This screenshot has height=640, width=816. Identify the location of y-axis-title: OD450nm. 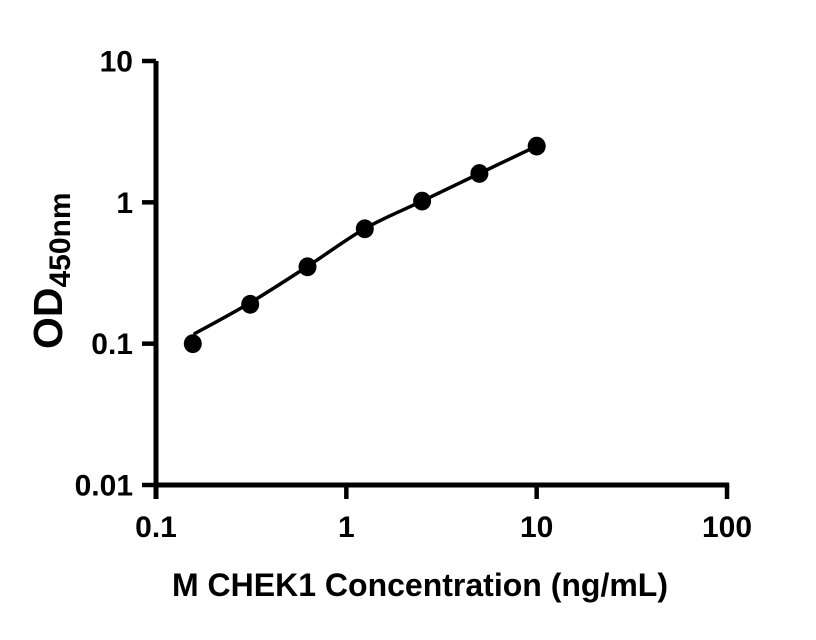
(51, 270).